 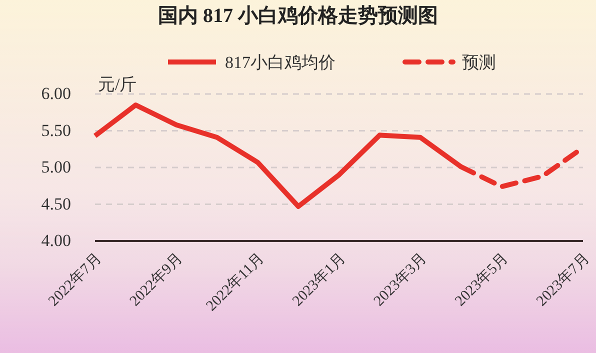 What do you see at coordinates (56, 93) in the screenshot?
I see `ytick: 6.00` at bounding box center [56, 93].